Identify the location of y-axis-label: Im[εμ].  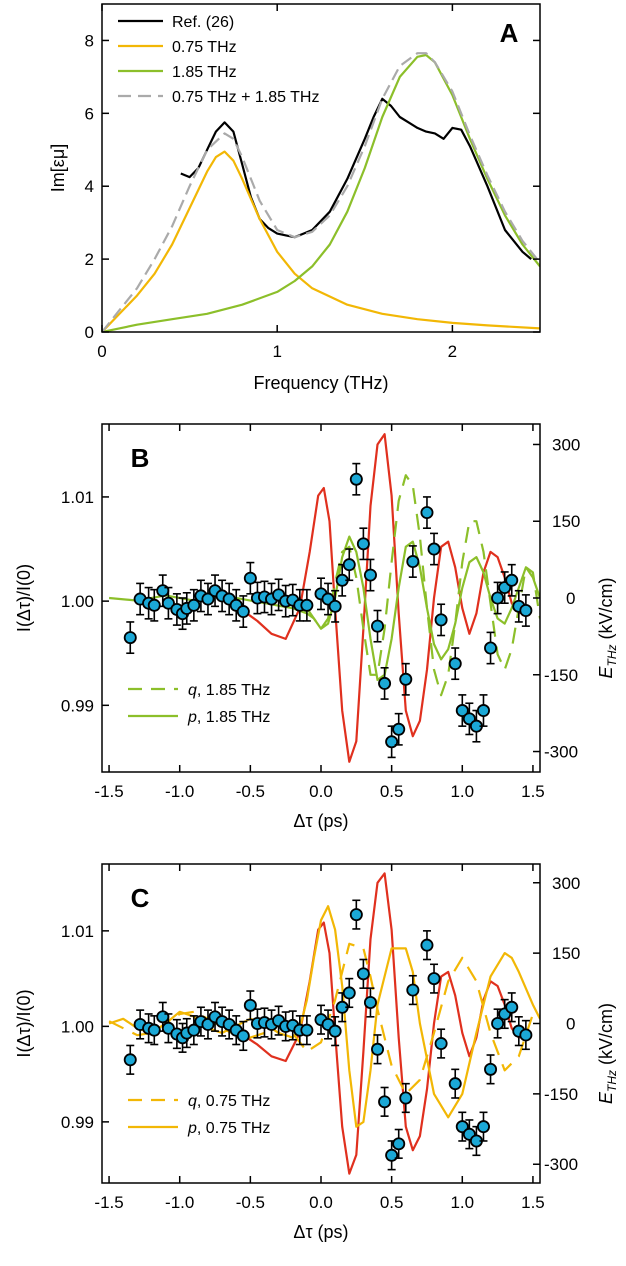
(58, 168).